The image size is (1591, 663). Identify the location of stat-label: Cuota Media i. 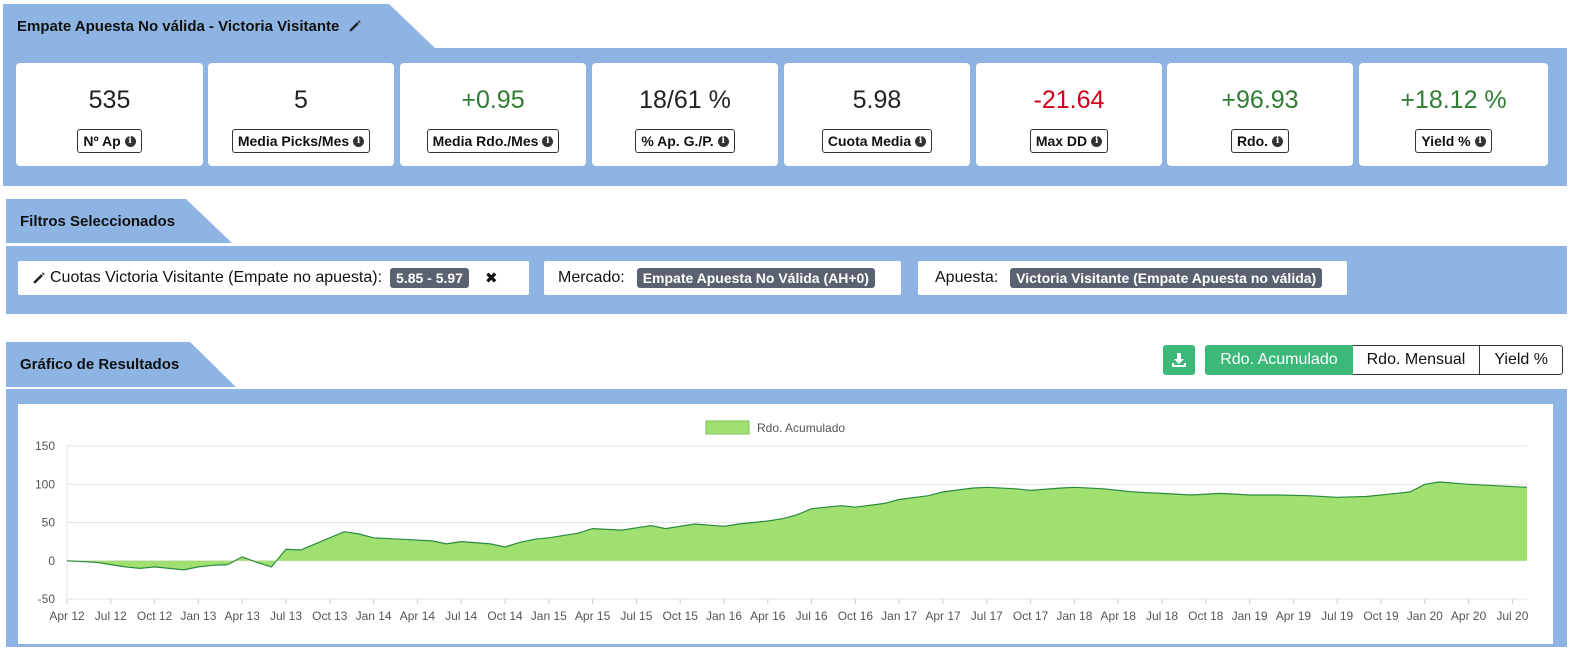
(877, 141).